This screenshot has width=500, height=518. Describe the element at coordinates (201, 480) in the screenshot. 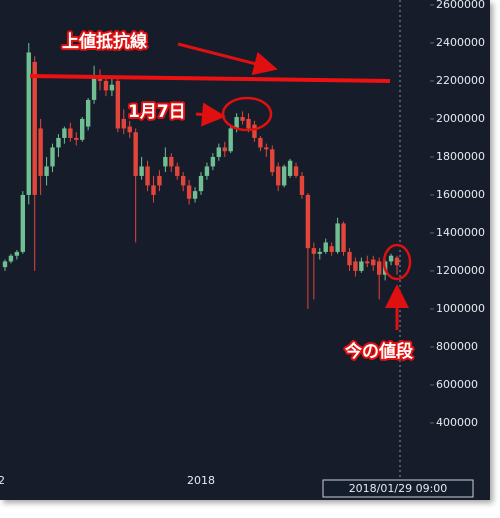

I see `x-tick-label: 2018` at that location.